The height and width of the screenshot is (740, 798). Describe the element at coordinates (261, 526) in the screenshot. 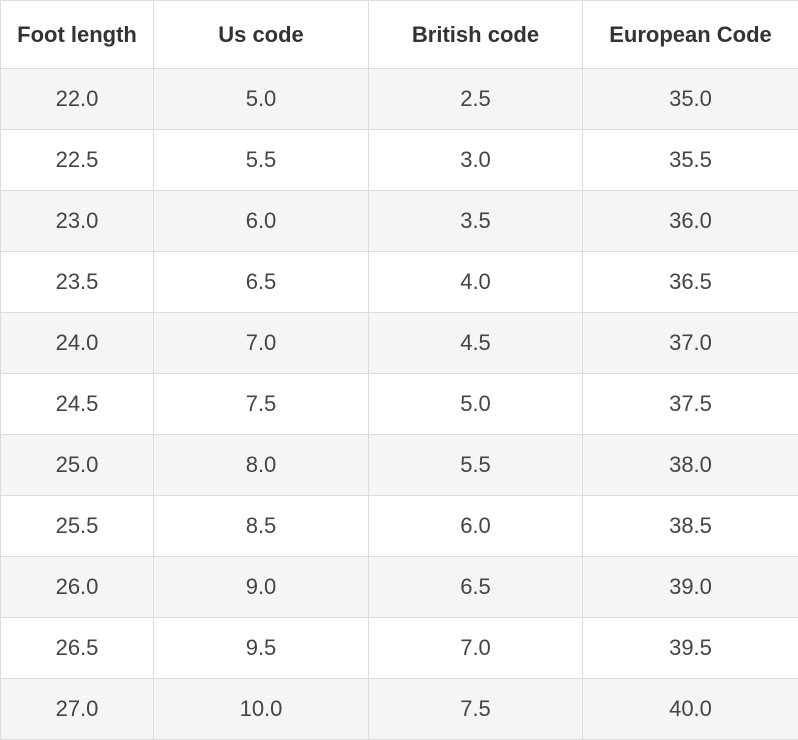

I see `table-cell: 8.5` at that location.